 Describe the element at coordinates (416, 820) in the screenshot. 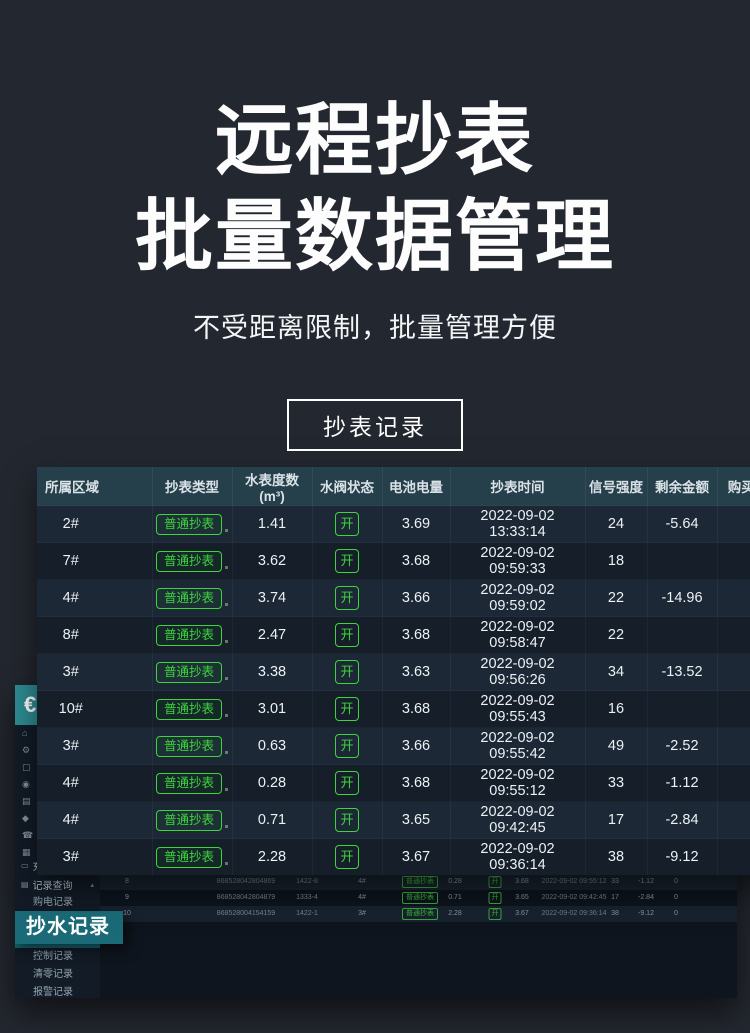

I see `battery-cell: 3.65` at that location.